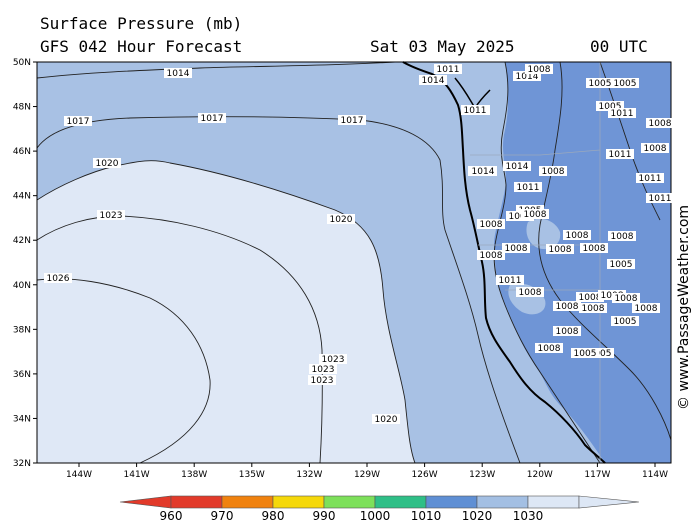  What do you see at coordinates (324, 516) in the screenshot?
I see `colorbar-label: 990` at bounding box center [324, 516].